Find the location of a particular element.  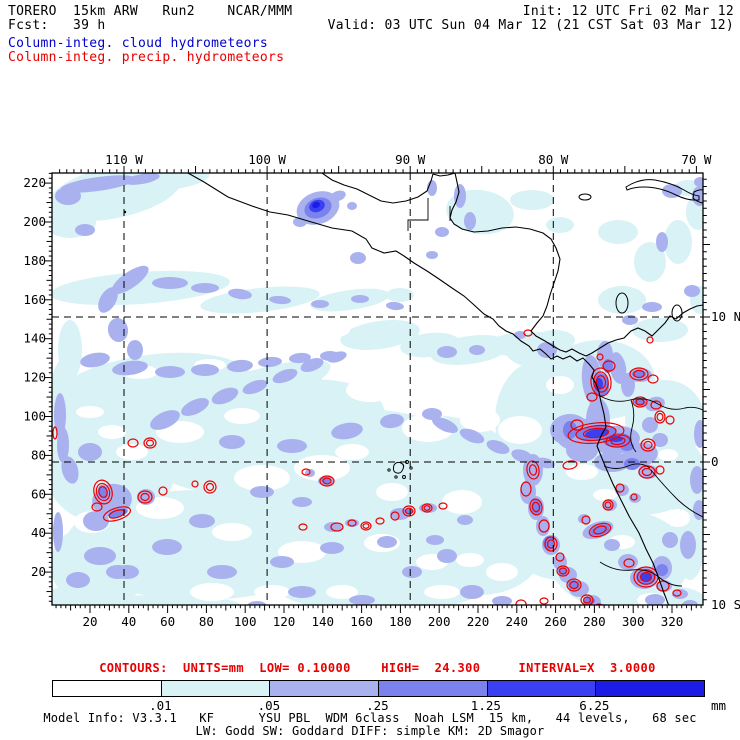

longitude-label: 70 W is located at coordinates (696, 159).